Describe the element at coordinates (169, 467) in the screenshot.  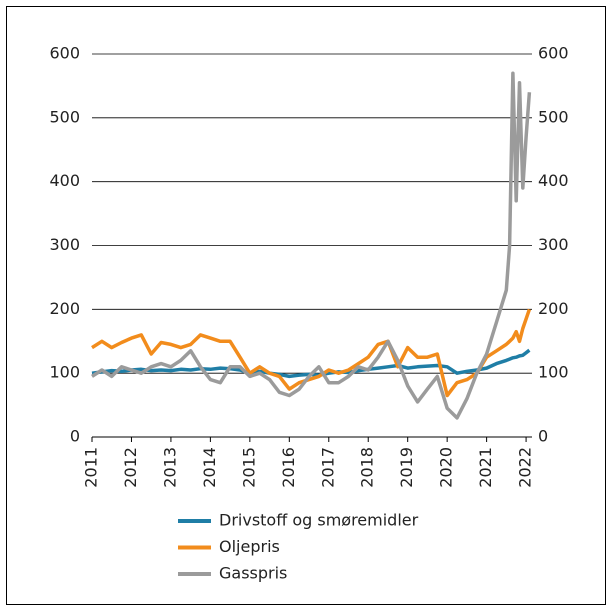
I see `x-tick-label: 2013` at that location.